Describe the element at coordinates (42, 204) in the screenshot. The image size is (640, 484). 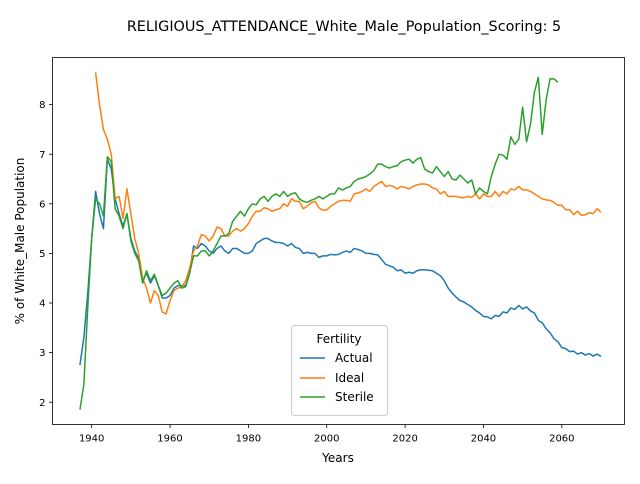
I see `y-tick-label: 6` at that location.